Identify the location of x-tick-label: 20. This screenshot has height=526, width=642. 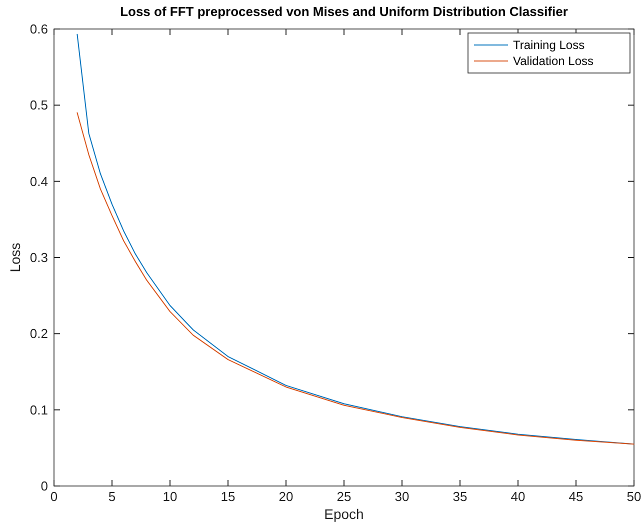
(286, 496).